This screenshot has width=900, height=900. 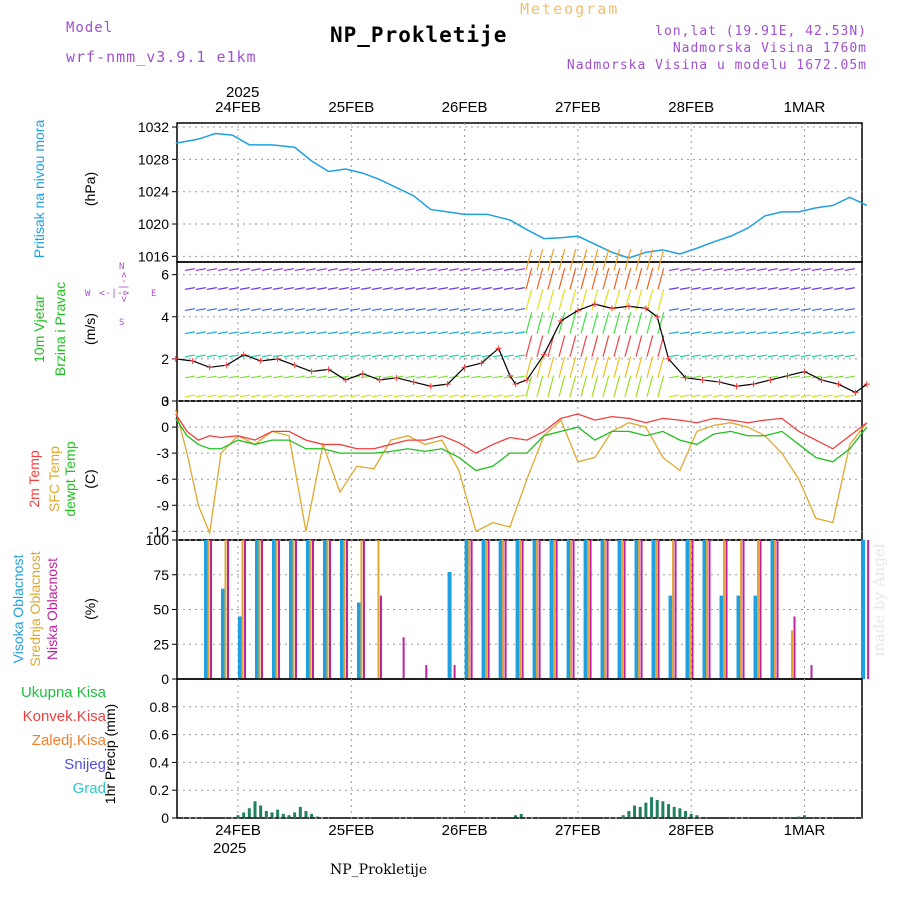 I want to click on bottom-year-label: 2025, so click(x=230, y=848).